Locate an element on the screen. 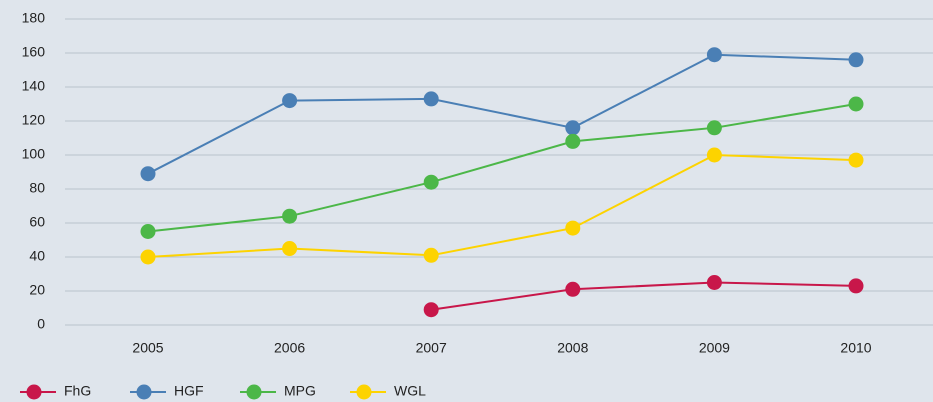 The width and height of the screenshot is (933, 402). legend-label: FhG is located at coordinates (77, 391).